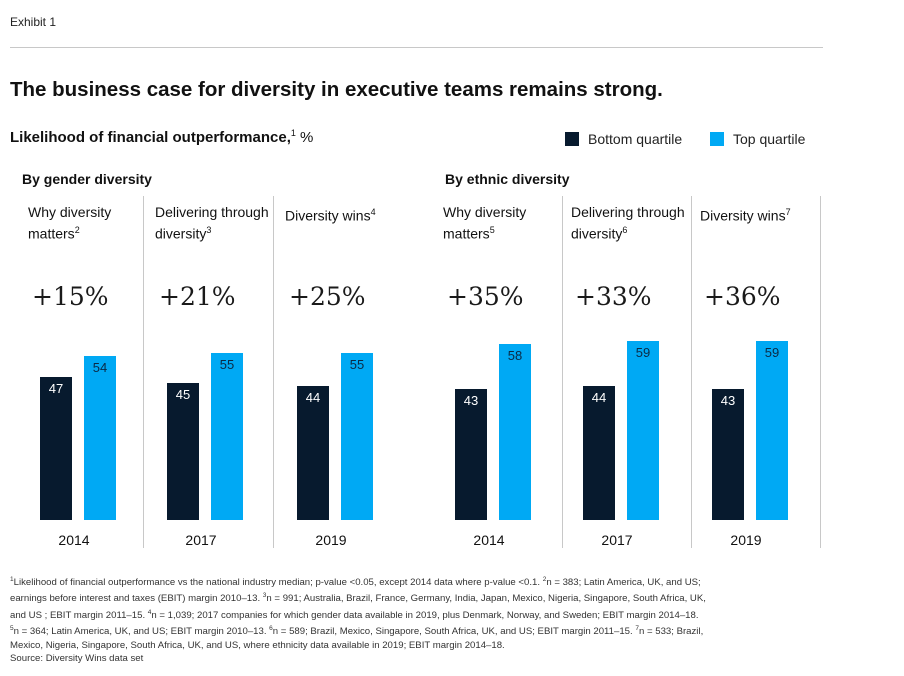 Image resolution: width=904 pixels, height=676 pixels. I want to click on delta-label: +33%, so click(613, 296).